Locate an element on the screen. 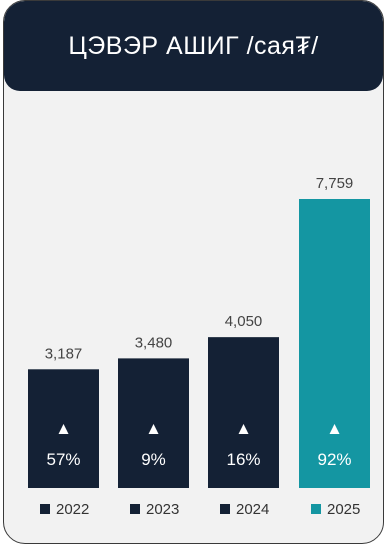 The height and width of the screenshot is (547, 390). legend-label-2024: 2024 is located at coordinates (252, 509).